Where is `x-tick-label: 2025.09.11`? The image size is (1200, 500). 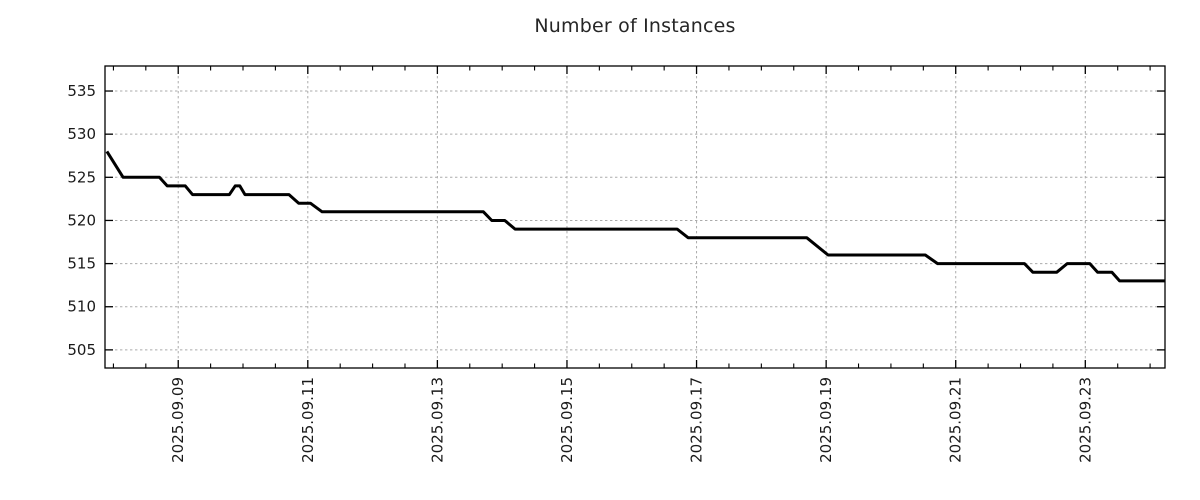 x-tick-label: 2025.09.11 is located at coordinates (308, 420).